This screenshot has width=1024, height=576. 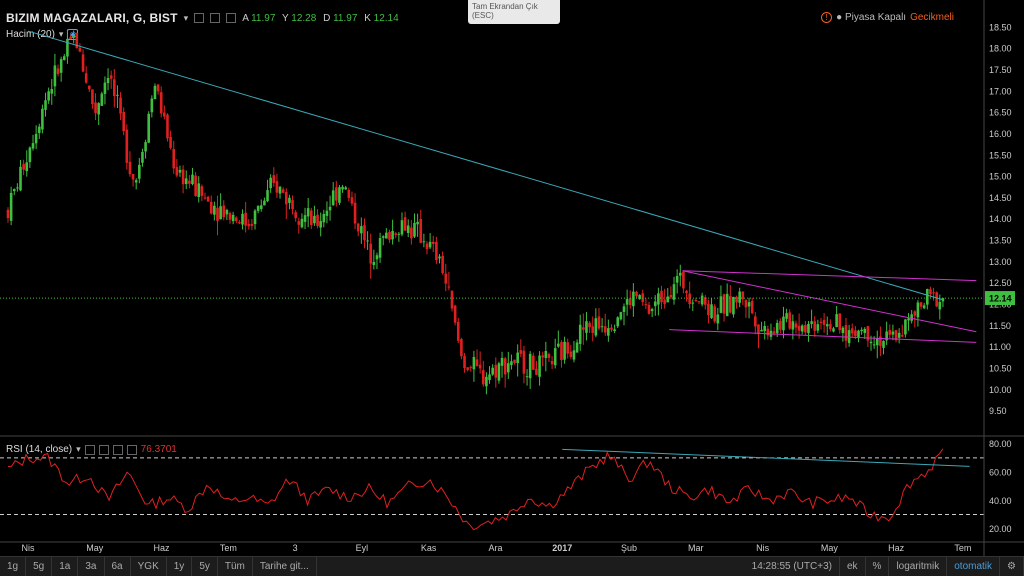 What do you see at coordinates (186, 17) in the screenshot?
I see `symbol-dropdown-icon: ▾` at bounding box center [186, 17].